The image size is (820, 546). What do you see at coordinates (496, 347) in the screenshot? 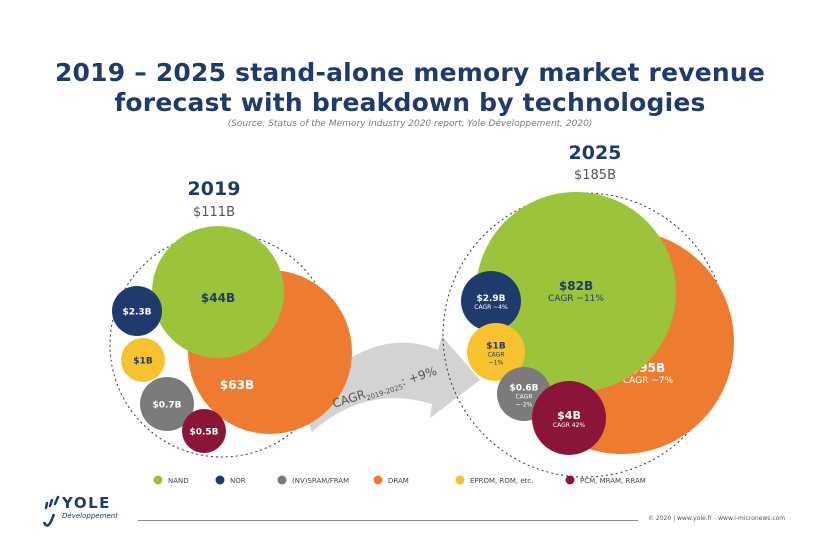
I see `group-2025-eprom-rom-etc-value-label: $1B` at bounding box center [496, 347].